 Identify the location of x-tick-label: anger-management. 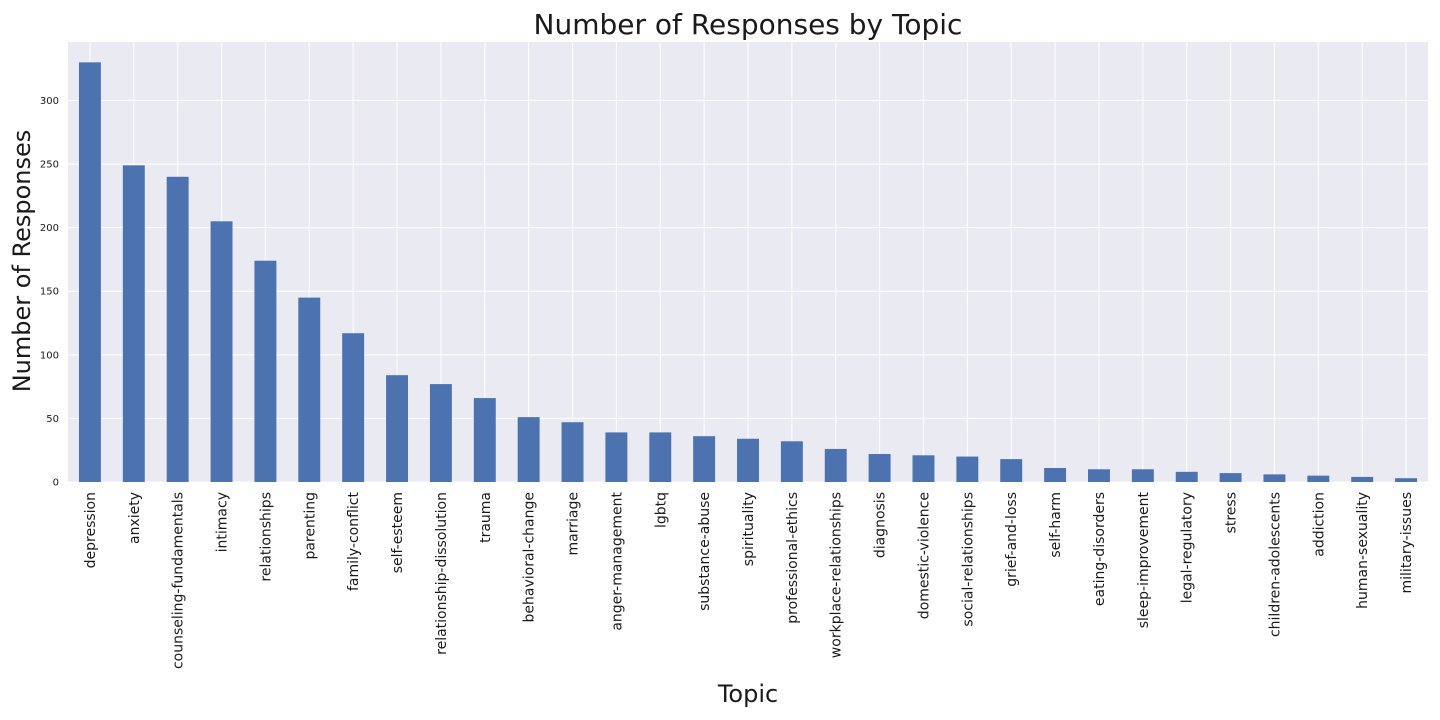
(617, 560).